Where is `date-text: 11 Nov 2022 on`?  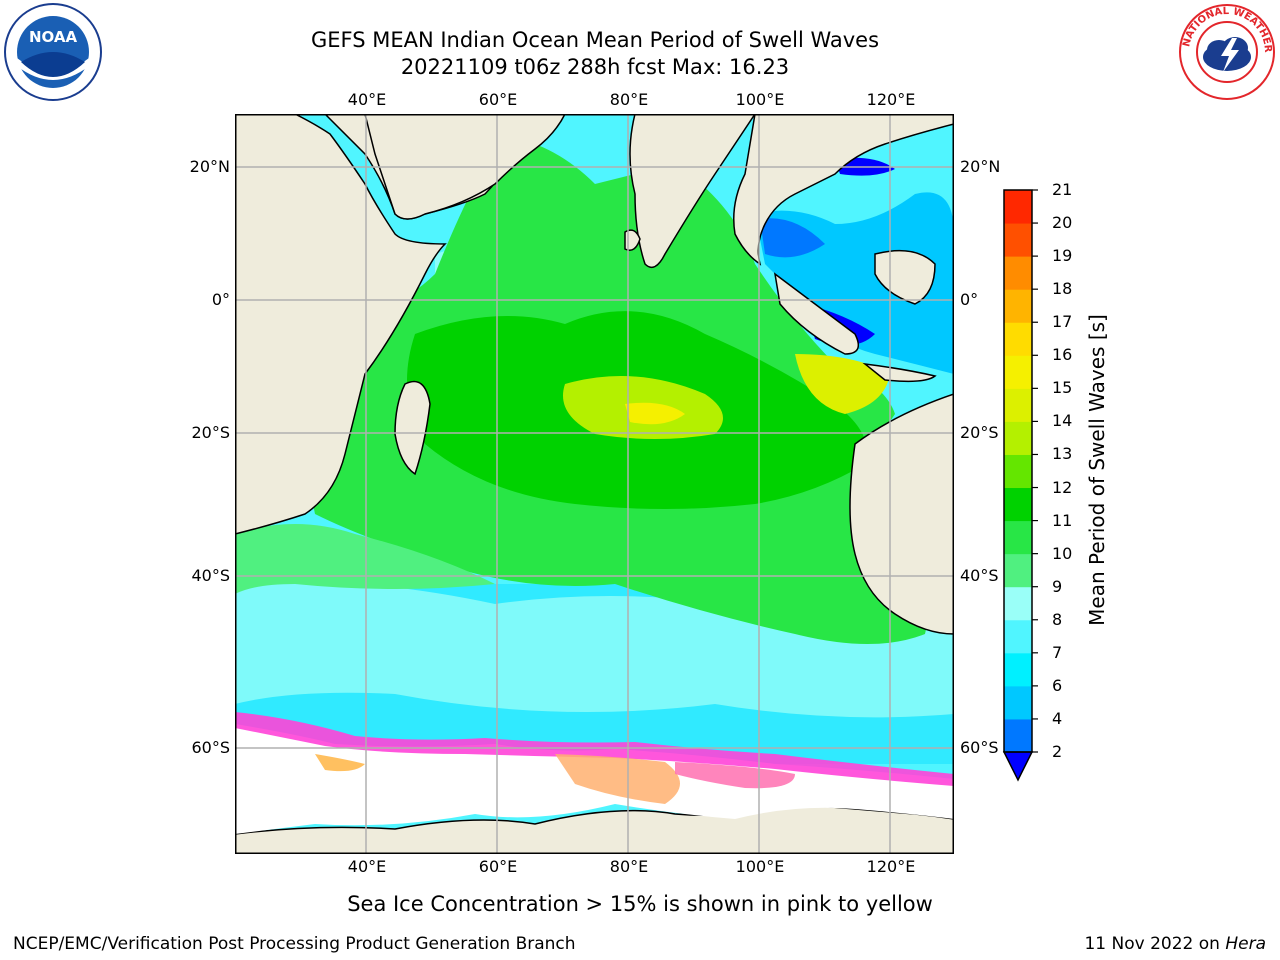
date-text: 11 Nov 2022 on is located at coordinates (1152, 944).